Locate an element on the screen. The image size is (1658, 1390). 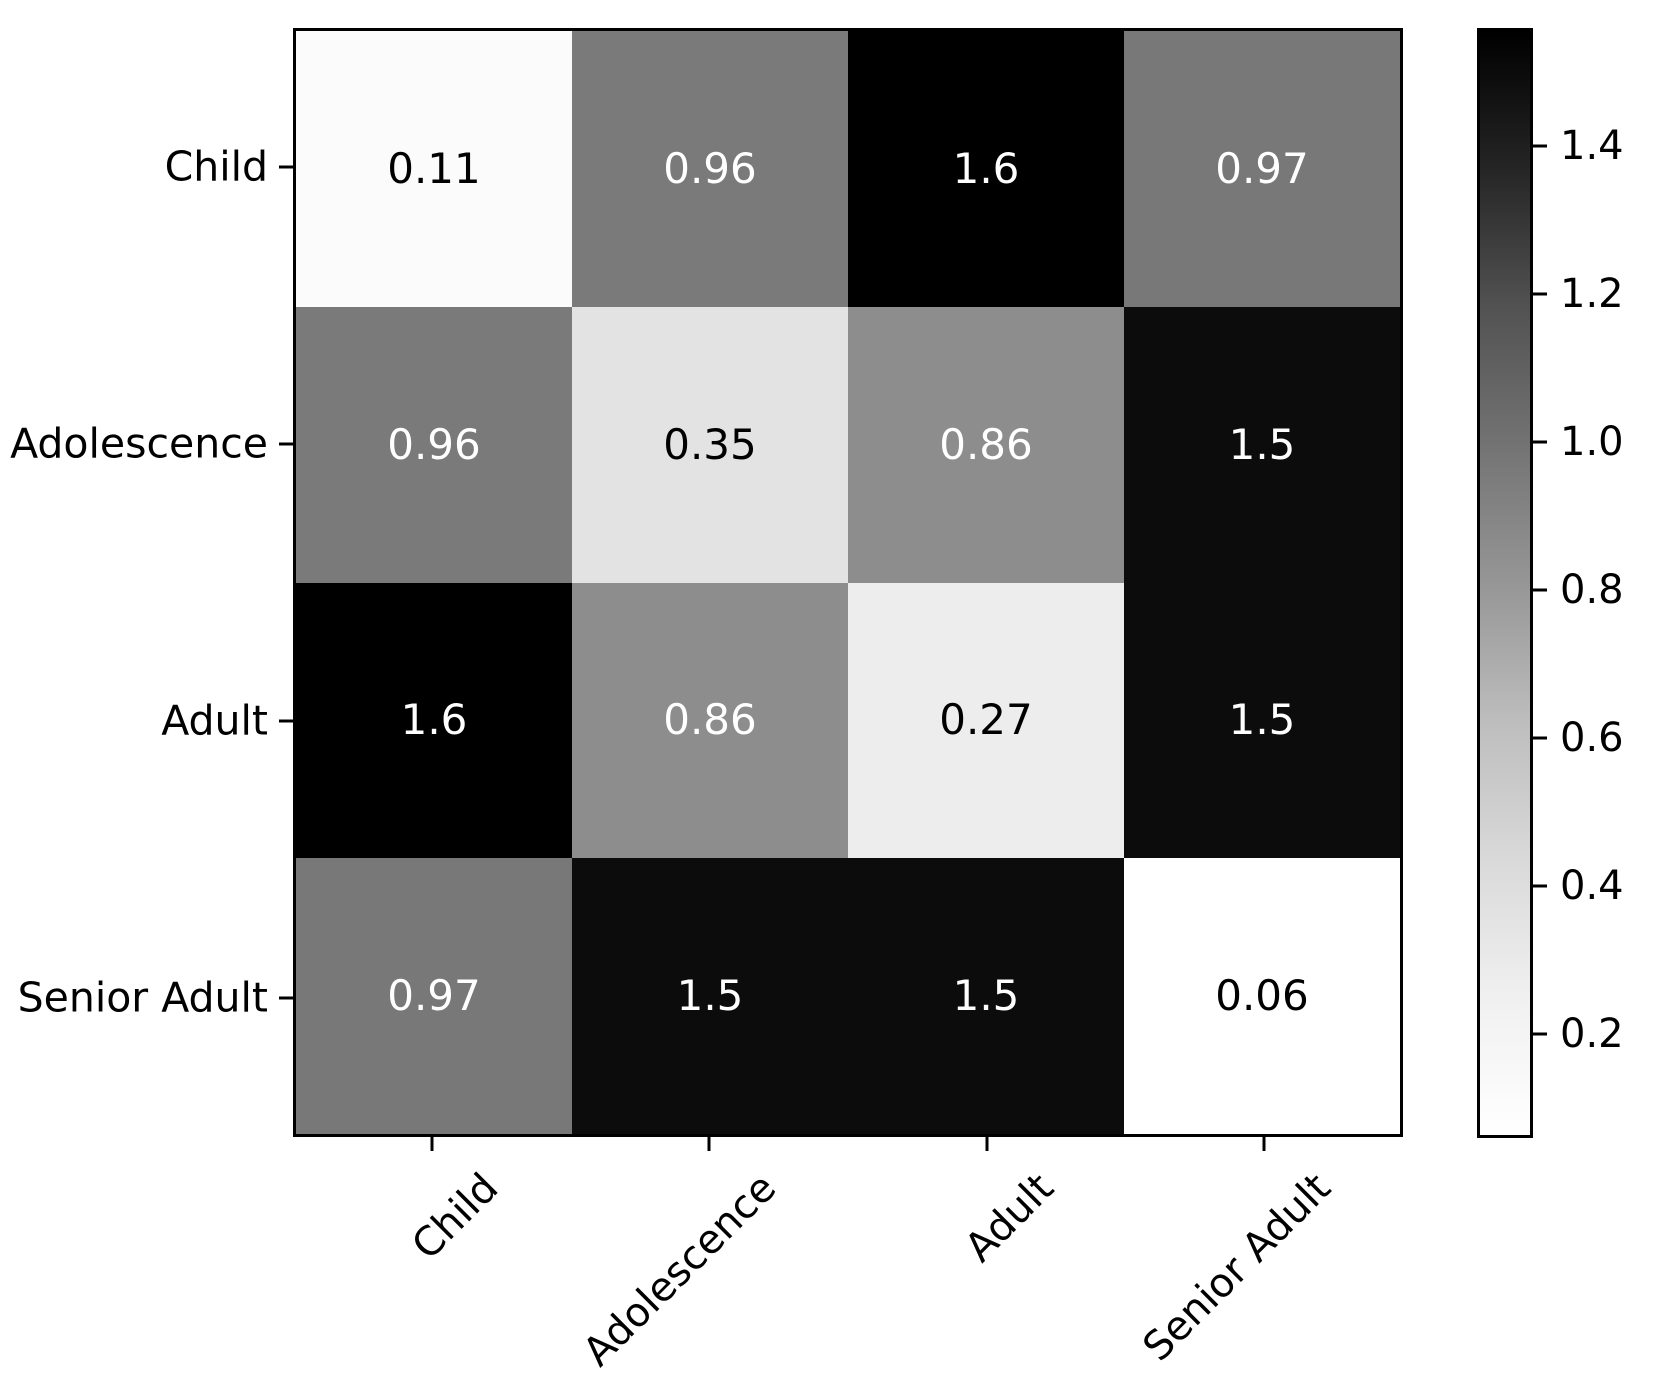
colorbar-tick-label: 0.2 is located at coordinates (1592, 1034).